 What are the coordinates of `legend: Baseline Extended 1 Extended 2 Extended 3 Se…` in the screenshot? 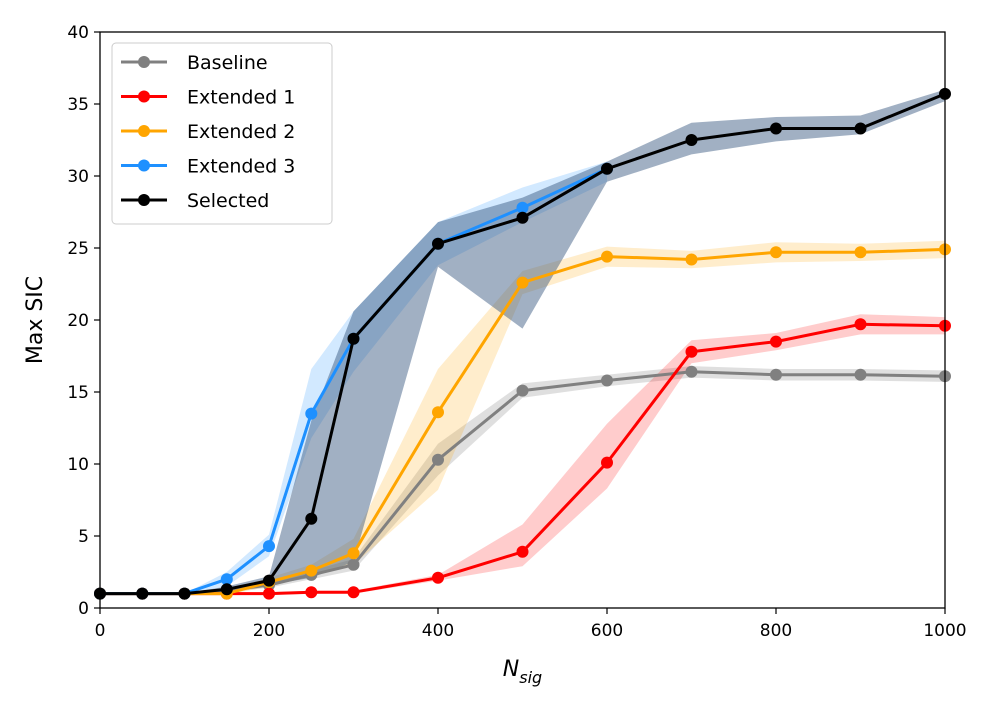 It's located at (222, 133).